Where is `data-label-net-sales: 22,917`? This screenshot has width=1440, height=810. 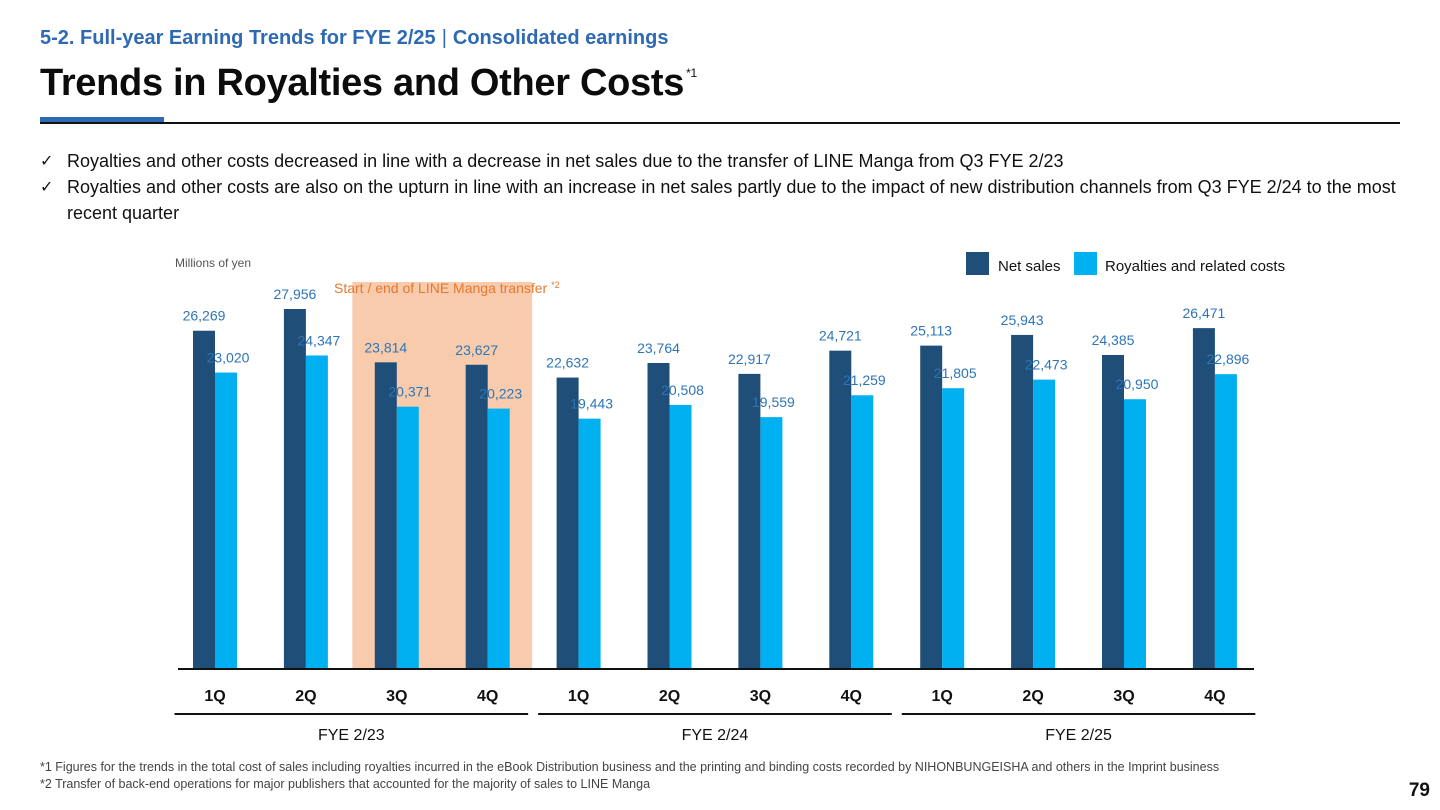 data-label-net-sales: 22,917 is located at coordinates (749, 359).